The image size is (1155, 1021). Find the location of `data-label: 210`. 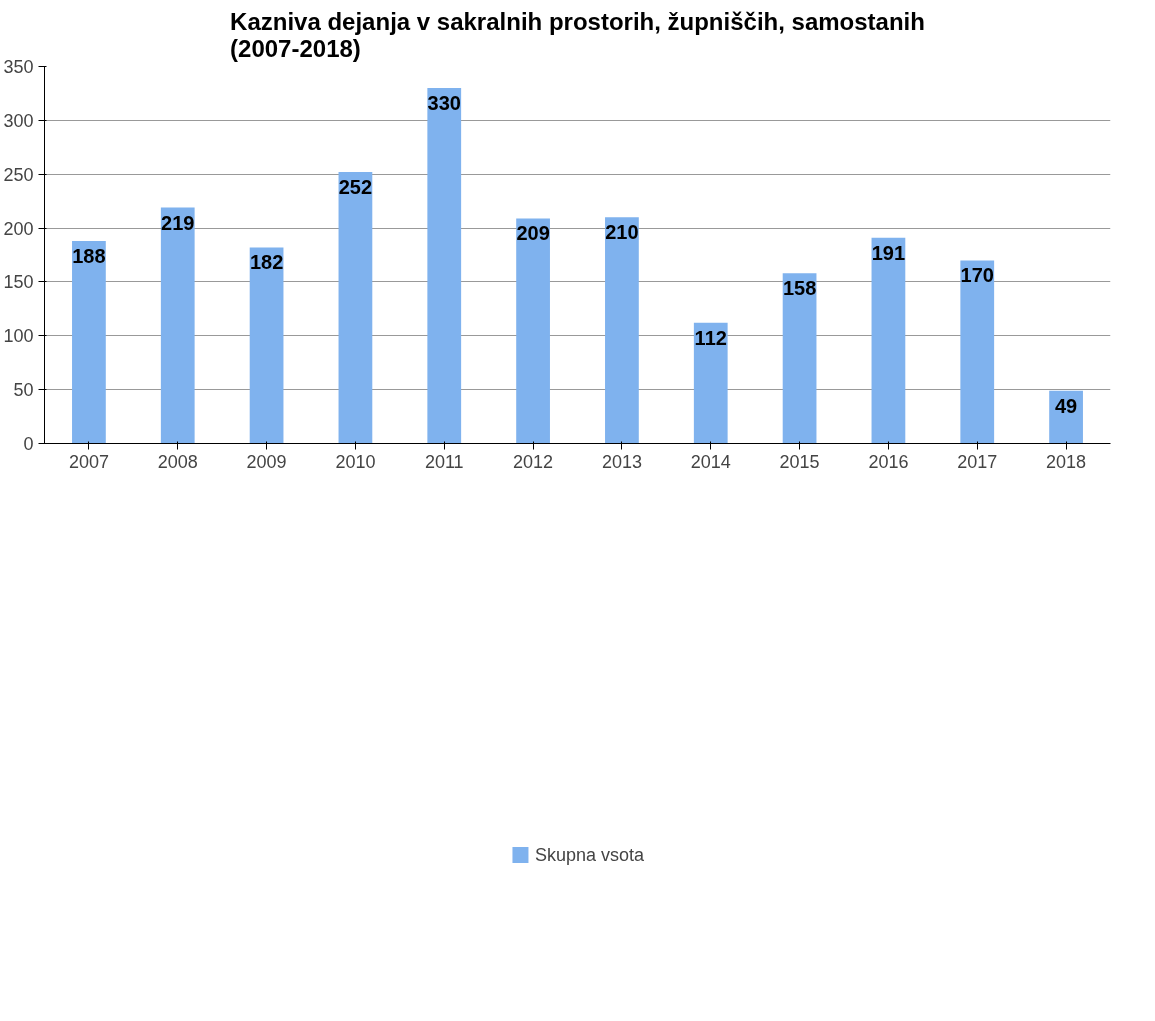

data-label: 210 is located at coordinates (622, 232).